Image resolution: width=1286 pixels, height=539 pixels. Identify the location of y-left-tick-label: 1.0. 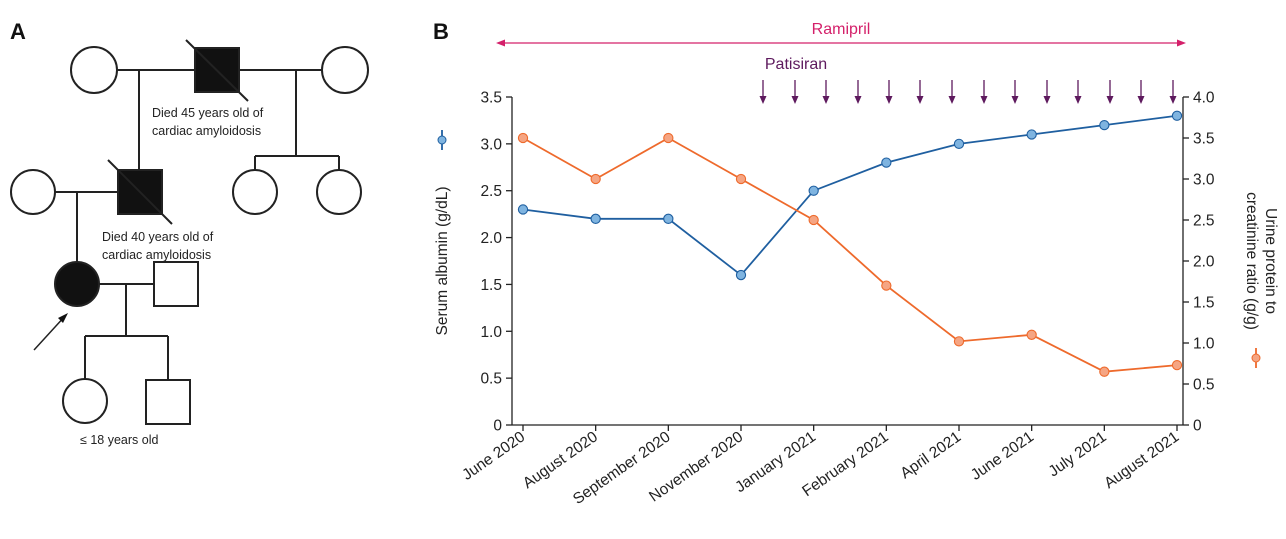
(491, 332).